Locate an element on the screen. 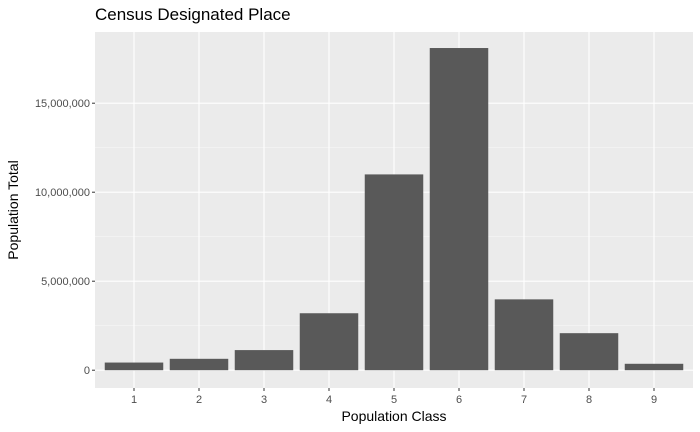  x-tick-label: 8 is located at coordinates (589, 400).